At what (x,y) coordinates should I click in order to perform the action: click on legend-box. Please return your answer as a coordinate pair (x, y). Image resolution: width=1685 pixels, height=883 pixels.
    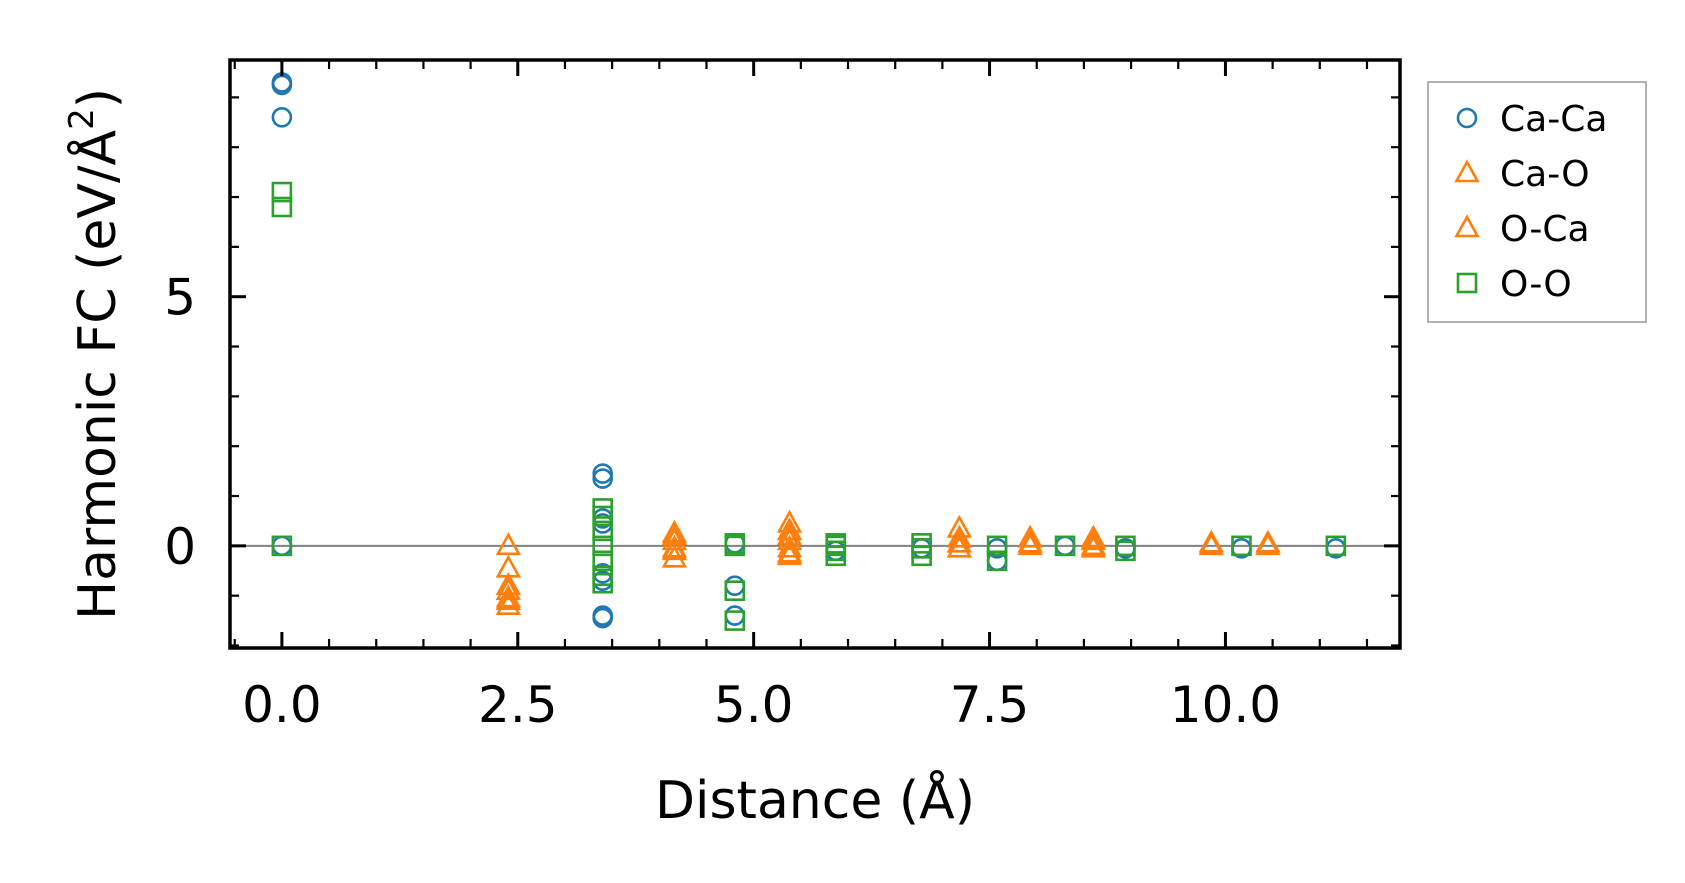
    Looking at the image, I should click on (1537, 202).